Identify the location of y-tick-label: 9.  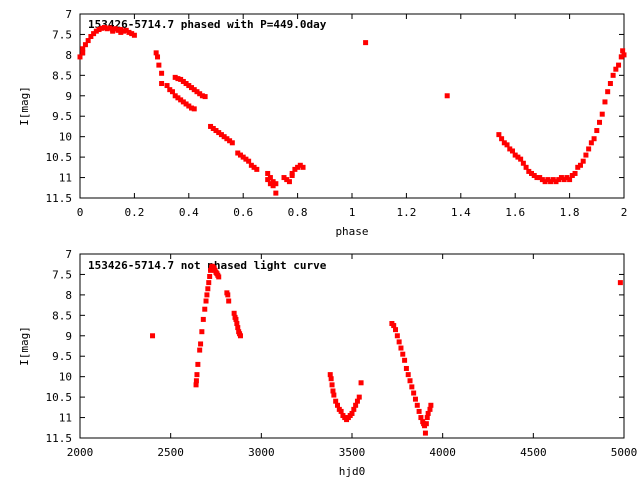
(68, 96).